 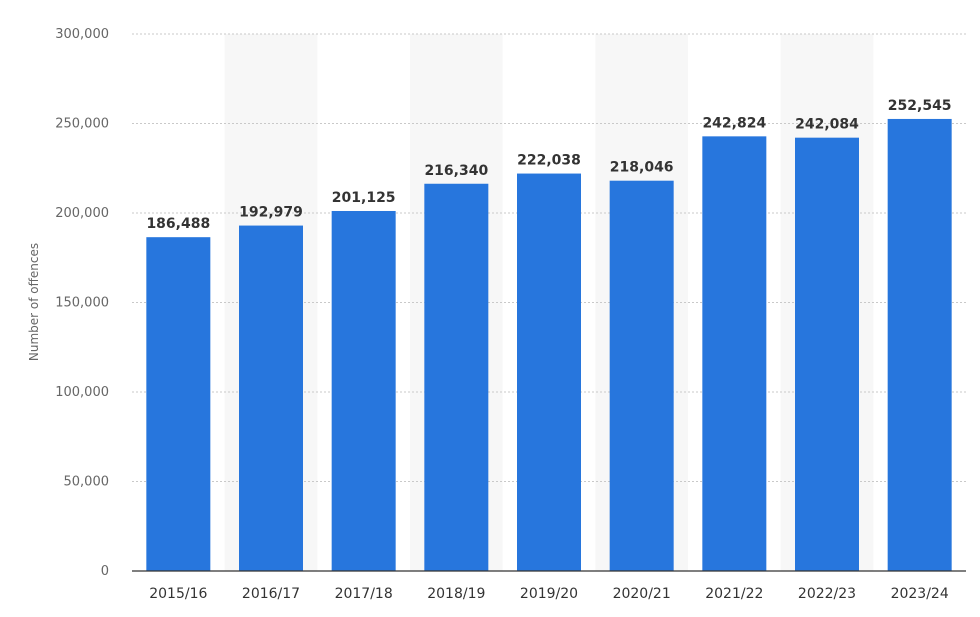 What do you see at coordinates (82, 392) in the screenshot?
I see `y-tick-label: 100,000` at bounding box center [82, 392].